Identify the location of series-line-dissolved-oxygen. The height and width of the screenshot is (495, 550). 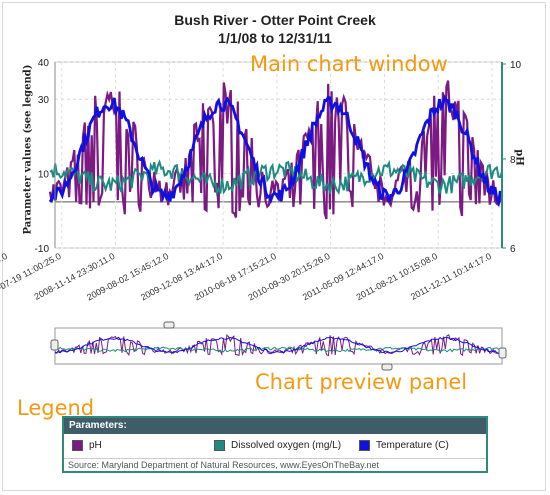
(276, 178).